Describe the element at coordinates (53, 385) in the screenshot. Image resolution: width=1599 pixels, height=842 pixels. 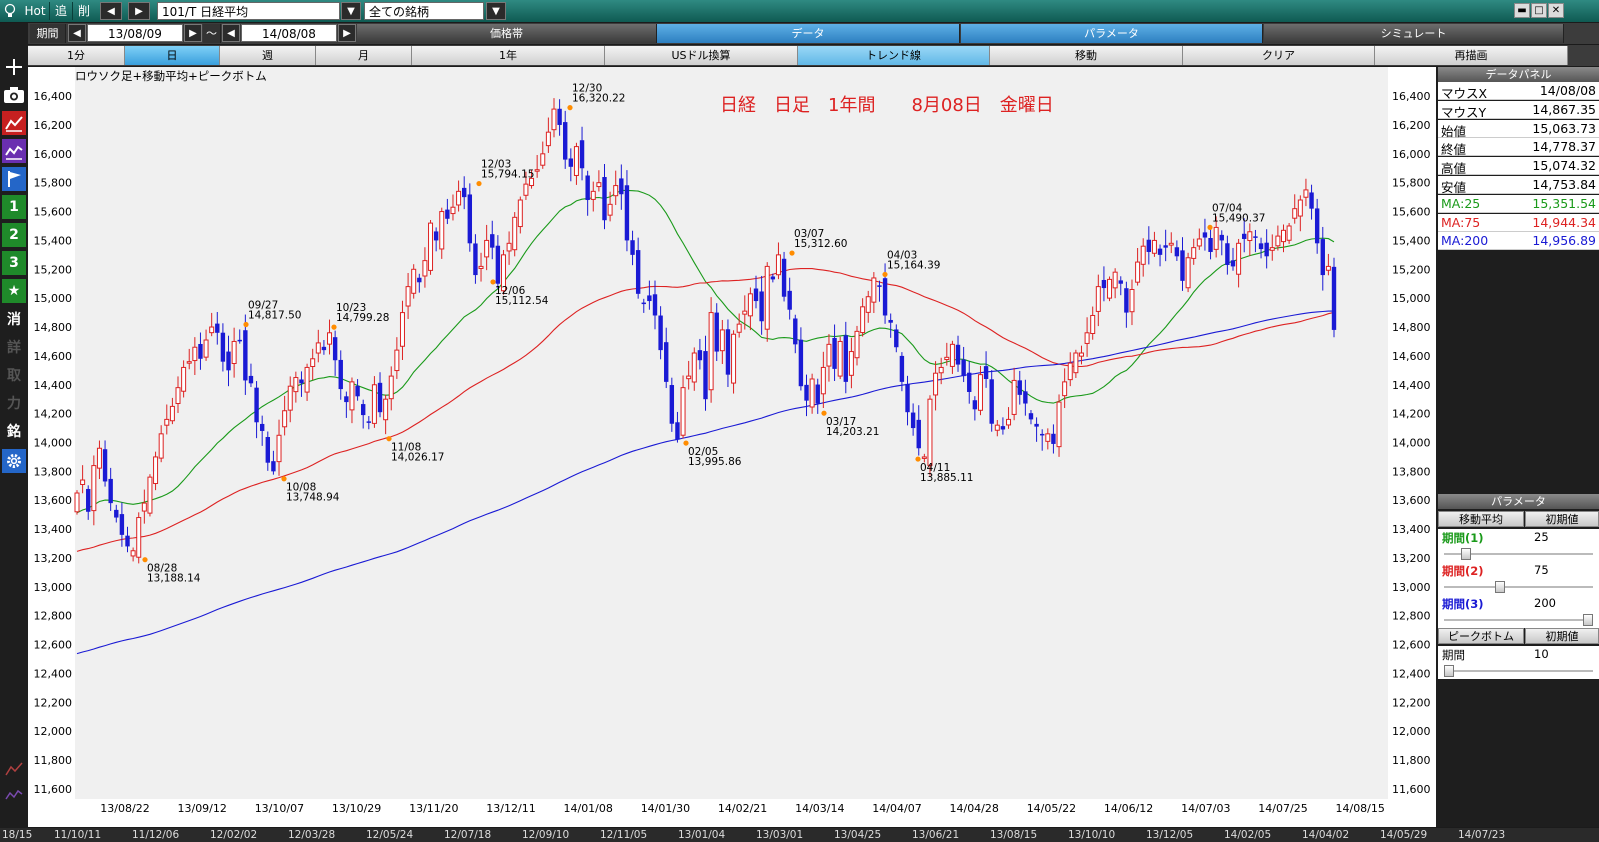
I see `y-tick-label: 14,400` at that location.